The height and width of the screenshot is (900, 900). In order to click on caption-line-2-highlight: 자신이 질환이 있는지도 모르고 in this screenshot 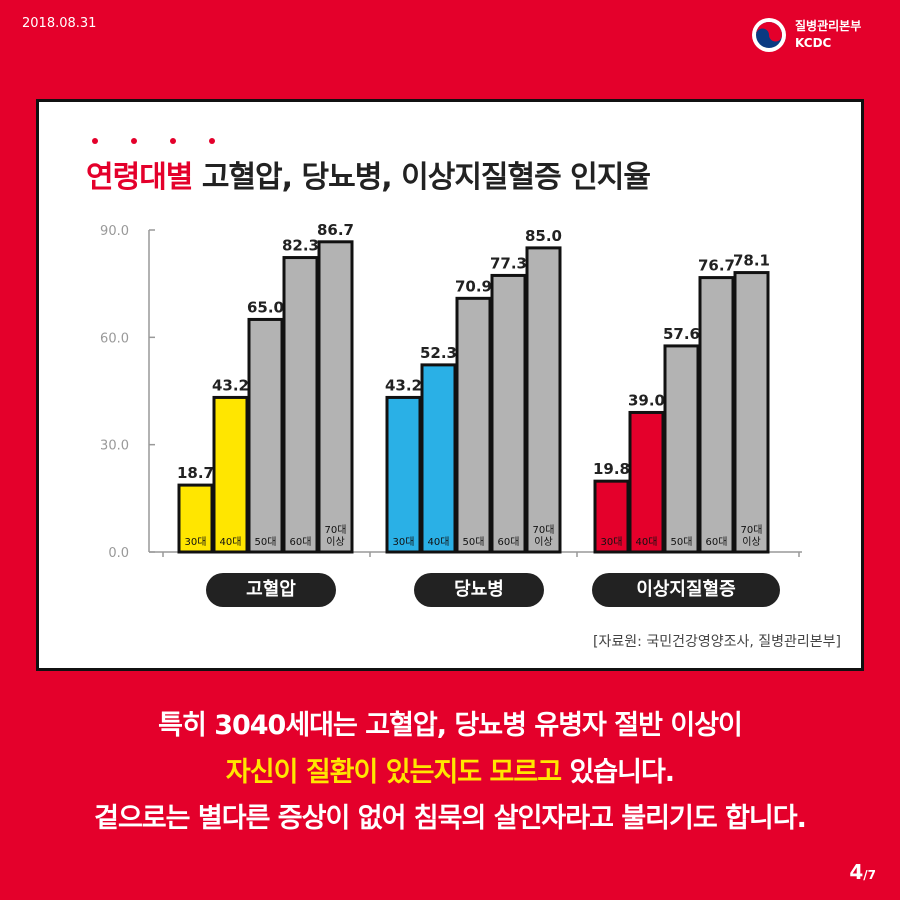, I will do `click(393, 772)`.